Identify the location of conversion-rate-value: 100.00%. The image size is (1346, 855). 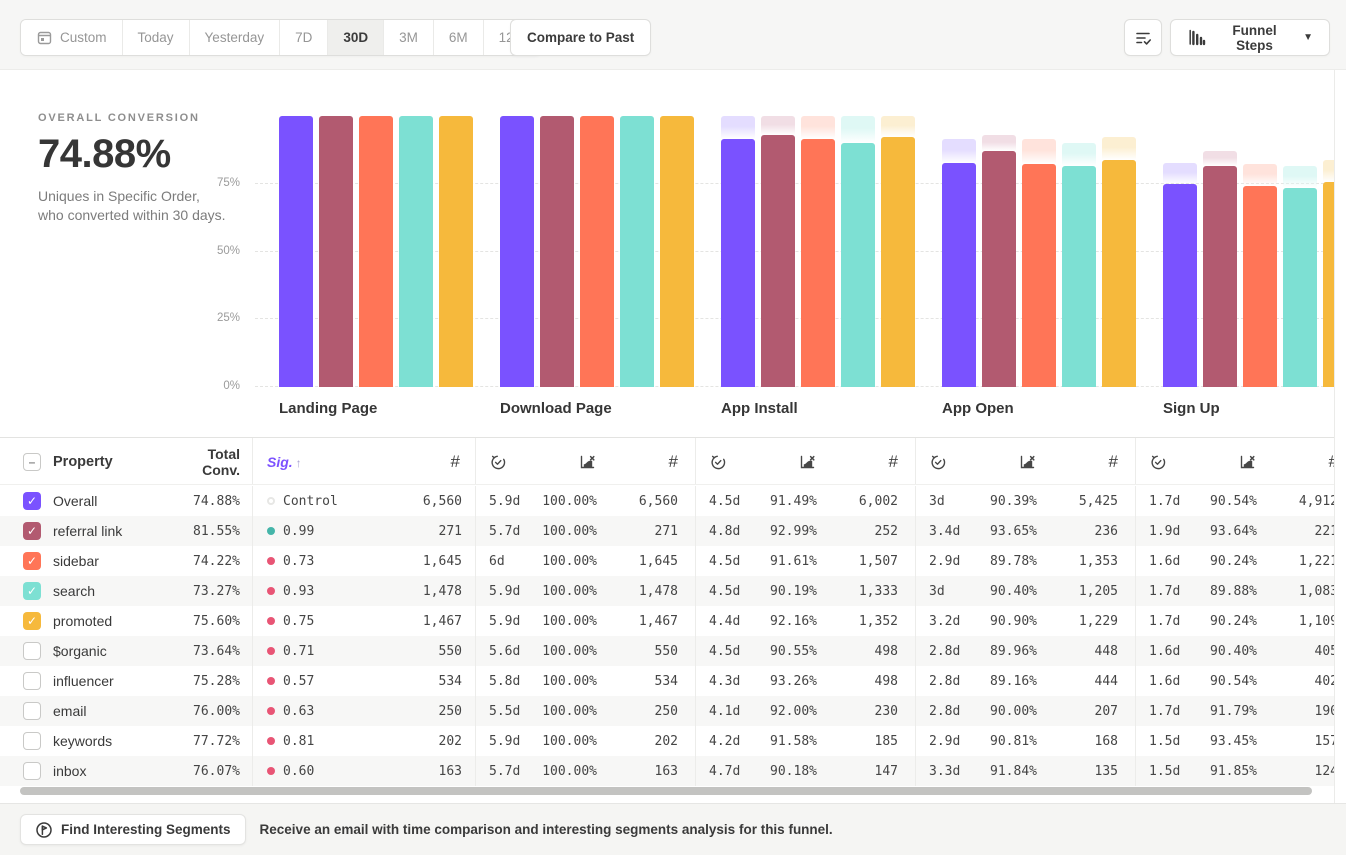
(569, 711).